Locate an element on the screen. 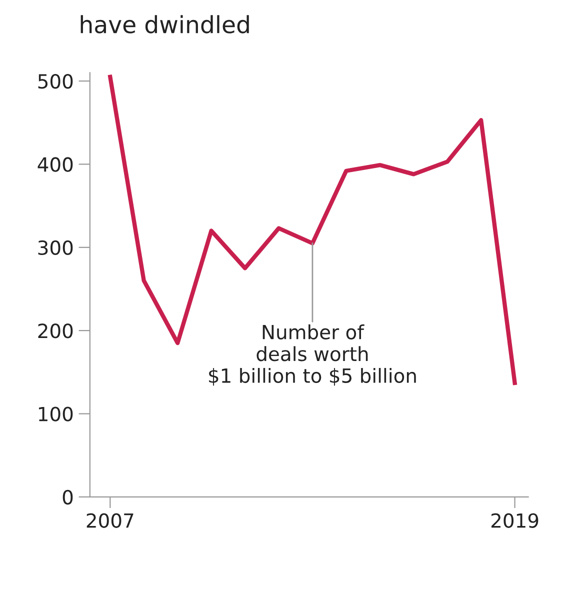 This screenshot has width=562, height=606. annotation: Number of deals worth $1 billion to $5 billion is located at coordinates (312, 355).